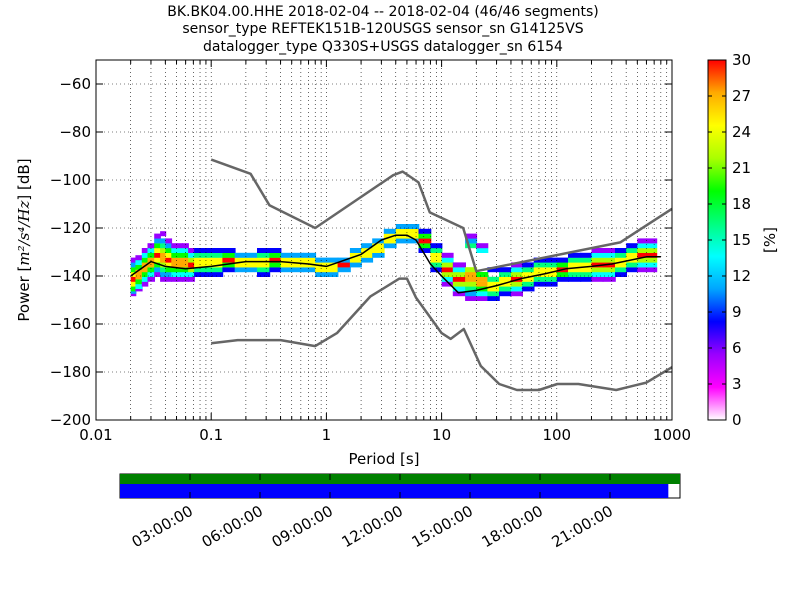 This screenshot has height=600, width=800. What do you see at coordinates (162, 526) in the screenshot?
I see `timeline-tick-label: 03:00:00` at bounding box center [162, 526].